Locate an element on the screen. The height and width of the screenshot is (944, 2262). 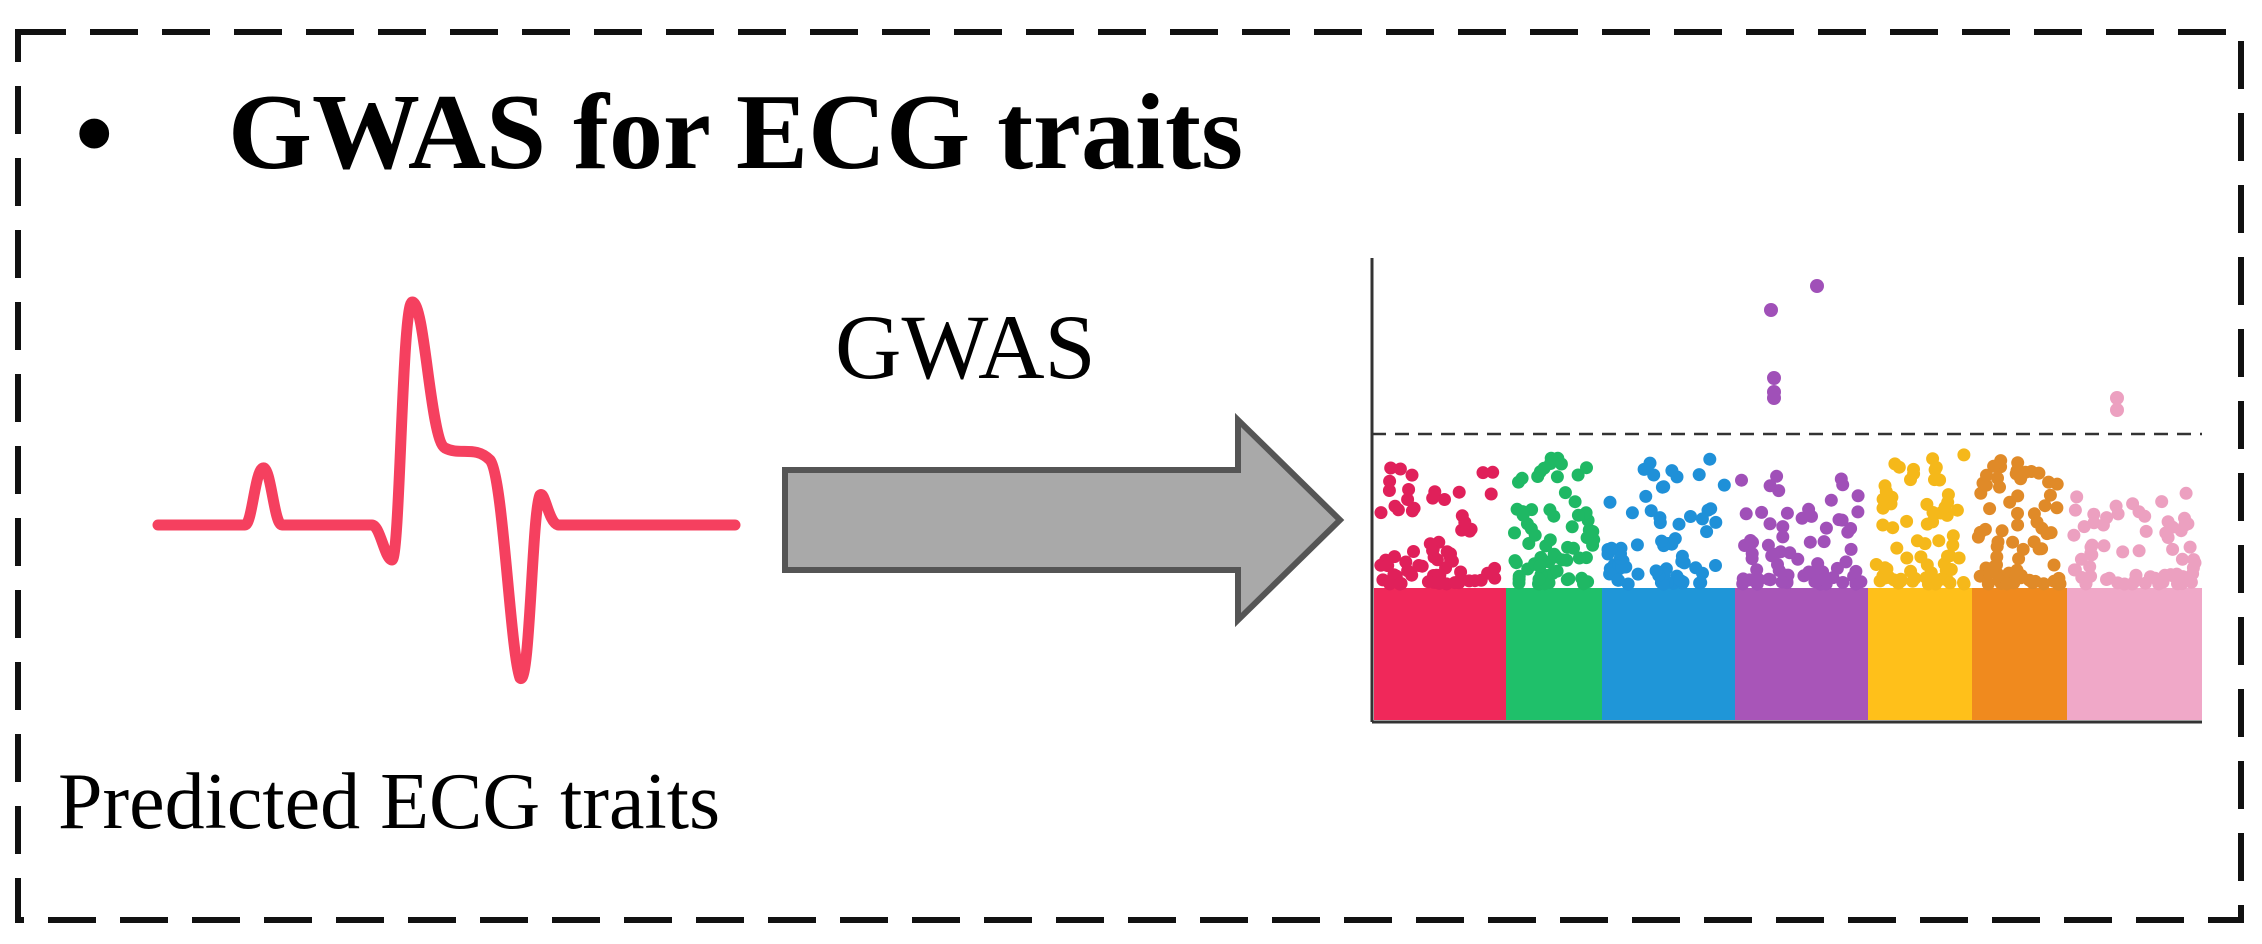
right-arrow-icon is located at coordinates (1063, 520).